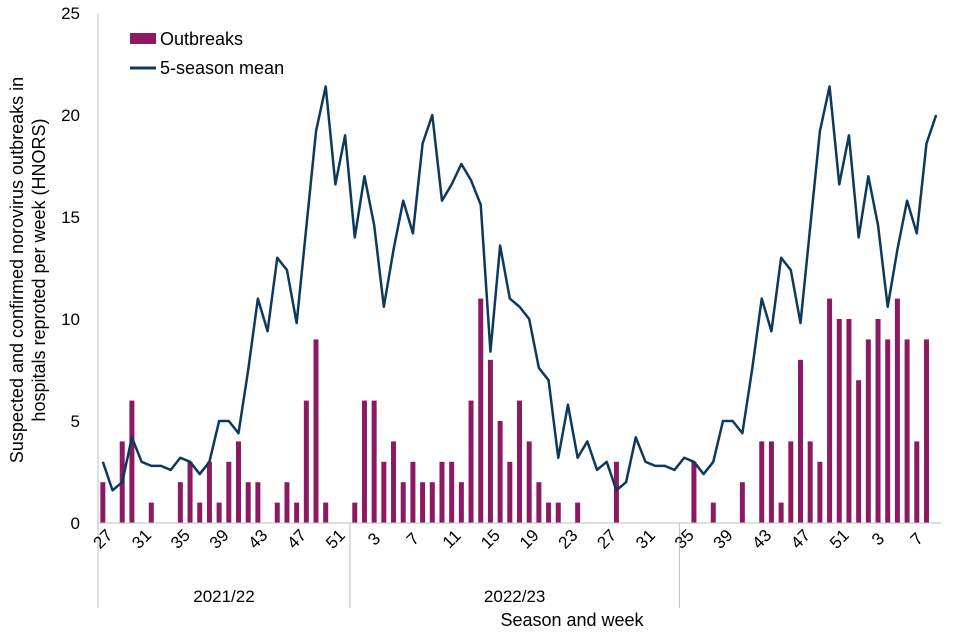  What do you see at coordinates (490, 539) in the screenshot?
I see `x-tick-label: 15` at bounding box center [490, 539].